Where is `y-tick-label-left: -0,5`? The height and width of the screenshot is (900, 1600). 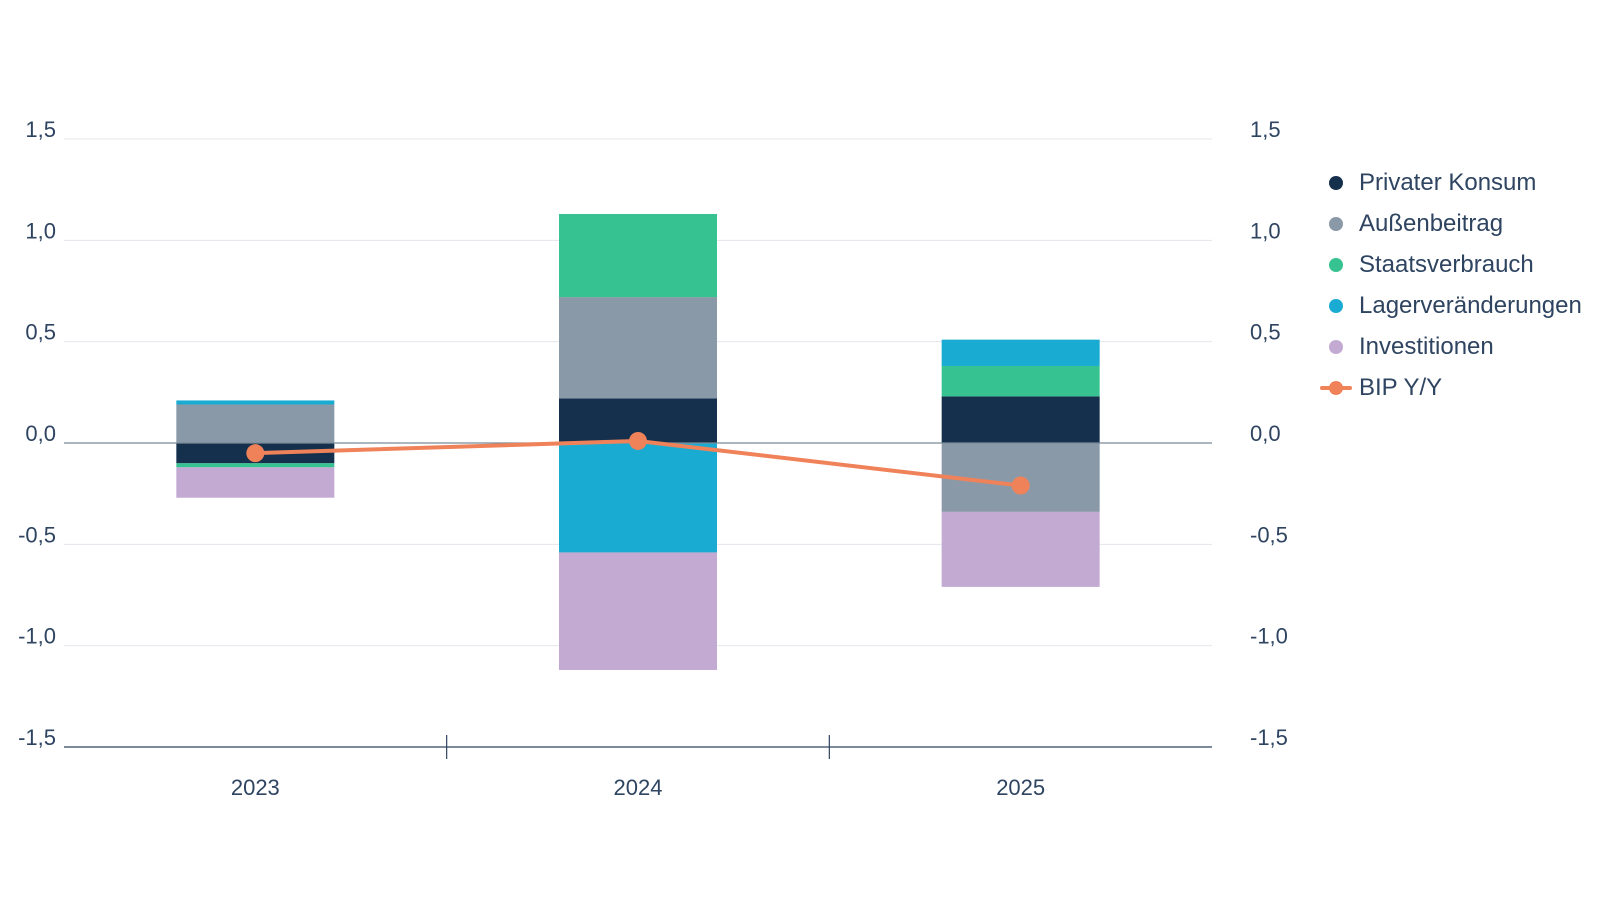 y-tick-label-left: -0,5 is located at coordinates (37, 534).